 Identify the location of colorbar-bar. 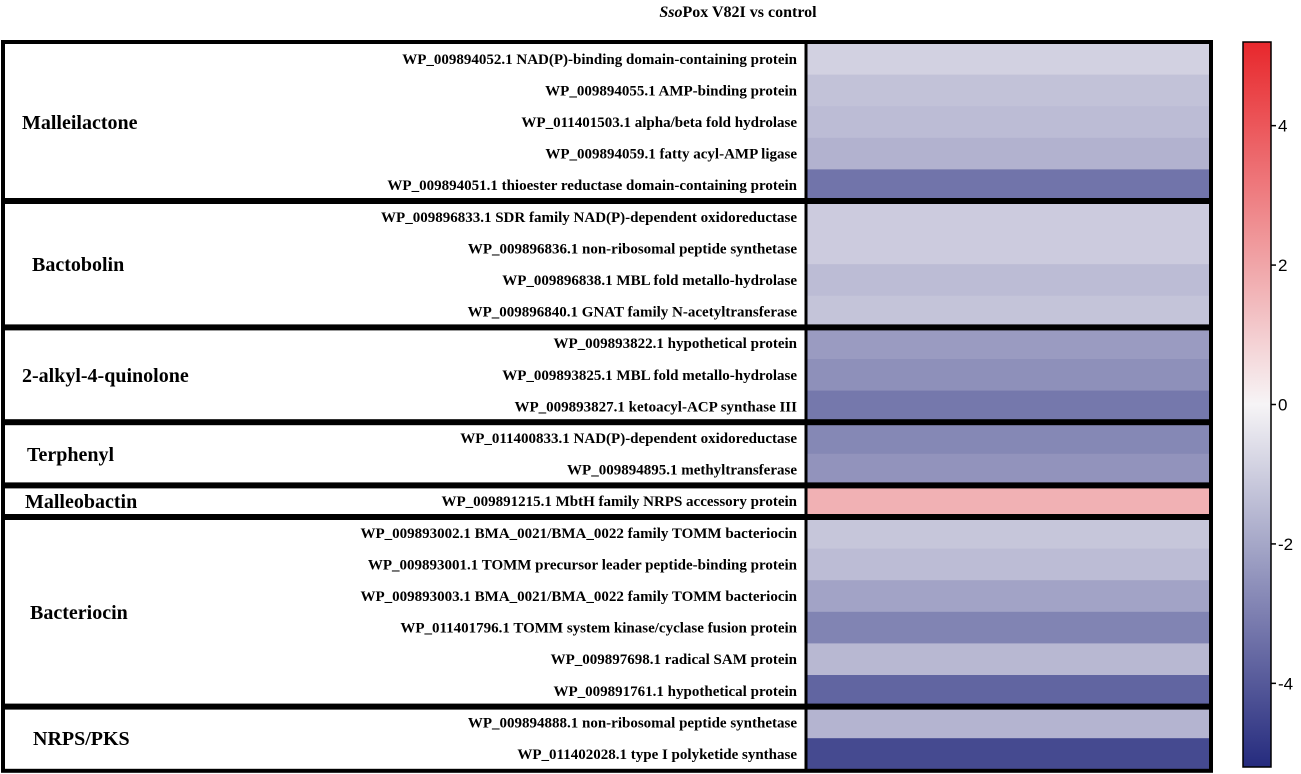
(1257, 404).